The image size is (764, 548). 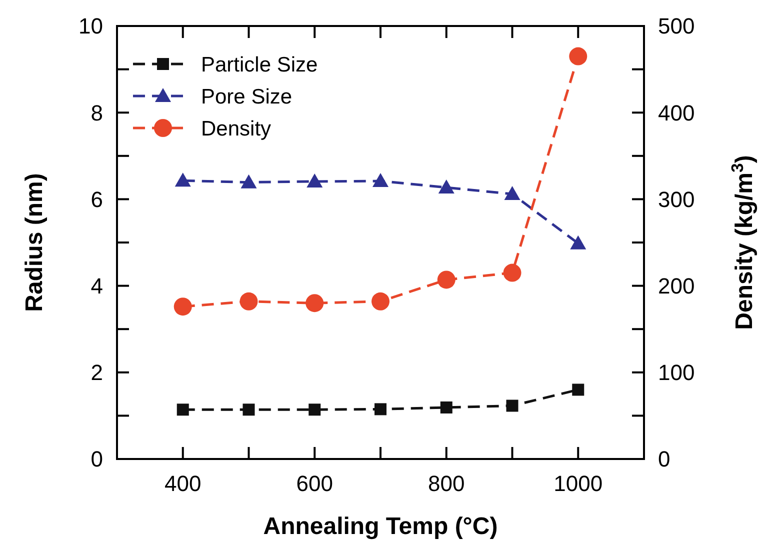 What do you see at coordinates (664, 459) in the screenshot?
I see `y2-tick-label: 0` at bounding box center [664, 459].